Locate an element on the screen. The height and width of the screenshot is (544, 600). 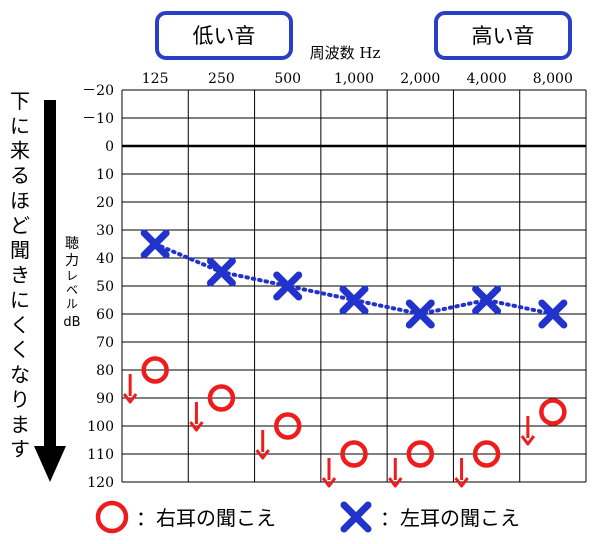
legend-right-label: ：右耳の聞こえ is located at coordinates (206, 518).